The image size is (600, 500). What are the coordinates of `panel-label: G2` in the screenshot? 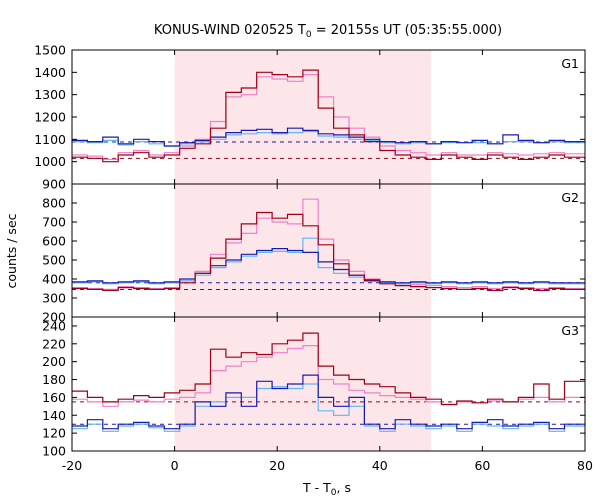 It's located at (570, 197).